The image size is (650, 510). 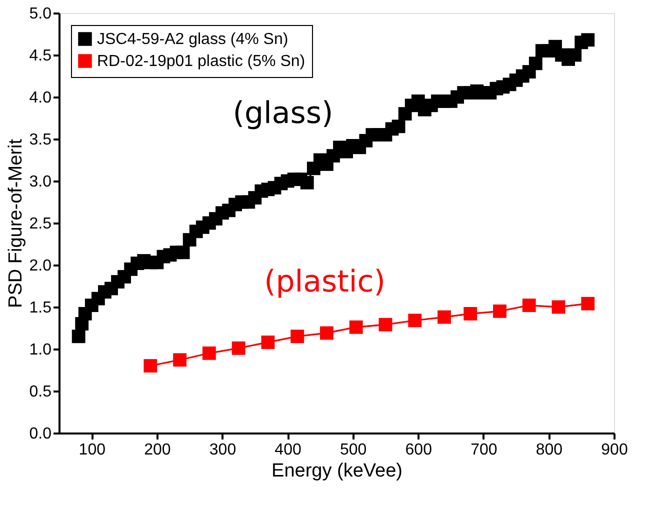 What do you see at coordinates (40, 56) in the screenshot?
I see `y-tick-label: 4.5` at bounding box center [40, 56].